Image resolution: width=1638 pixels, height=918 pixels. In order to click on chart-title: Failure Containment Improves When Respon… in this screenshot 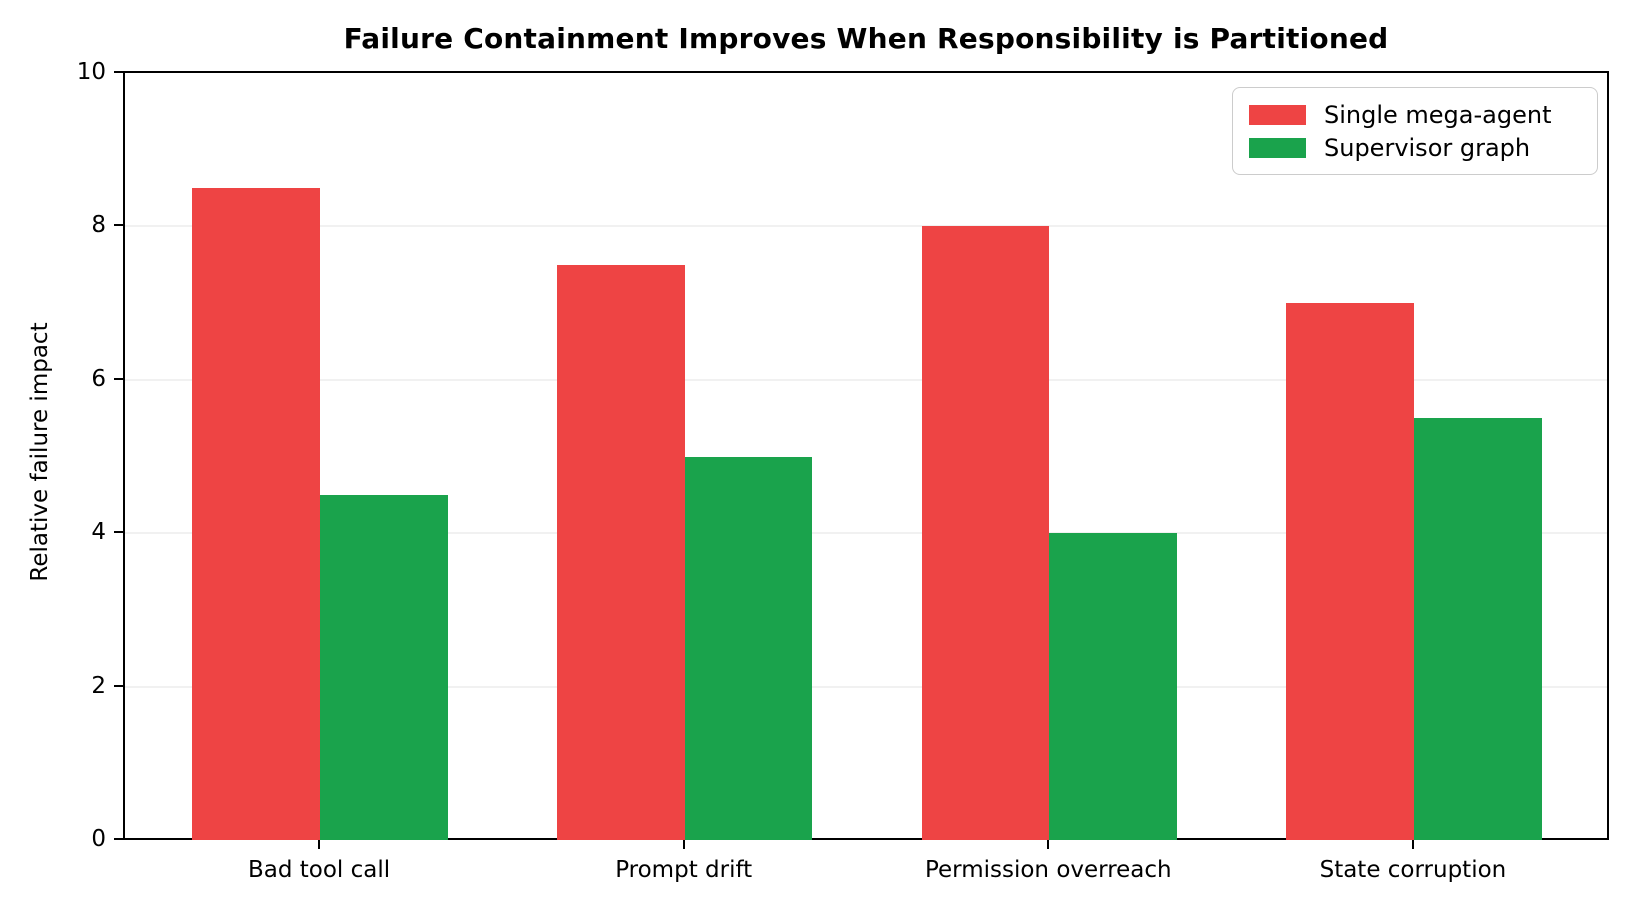, I will do `click(866, 38)`.